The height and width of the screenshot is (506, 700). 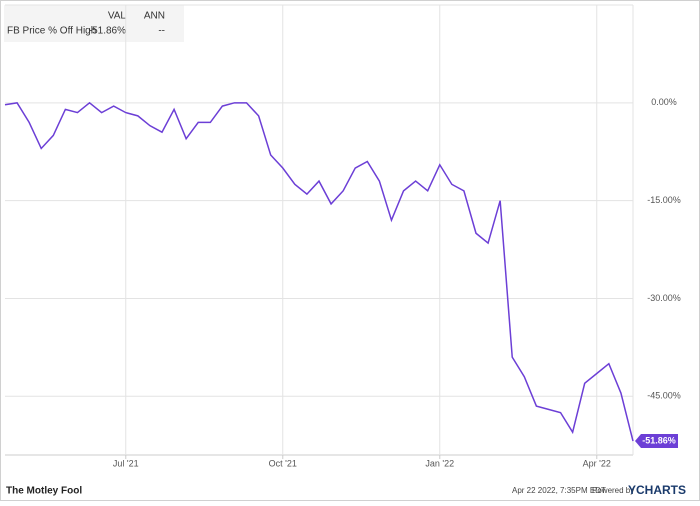 What do you see at coordinates (664, 298) in the screenshot?
I see `y-tick-label: -30.00%` at bounding box center [664, 298].